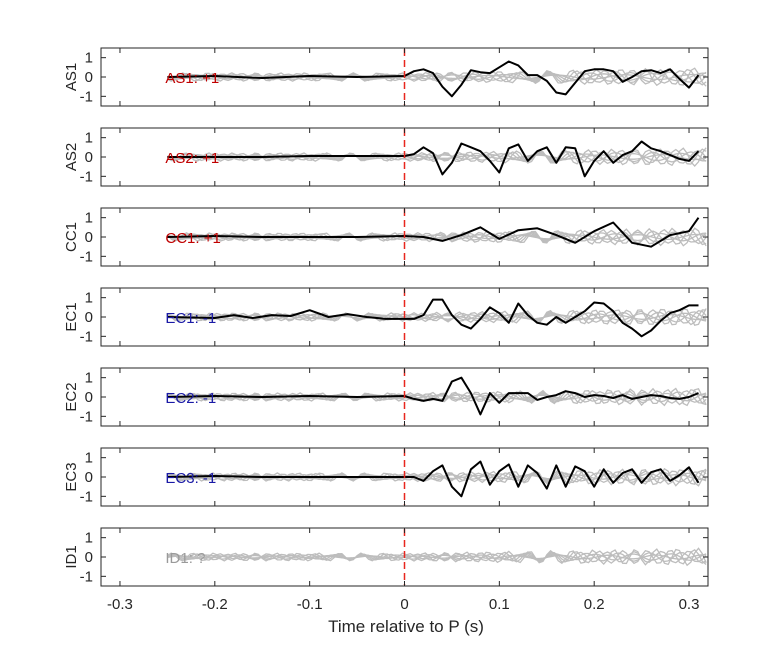 Image resolution: width=782 pixels, height=657 pixels. What do you see at coordinates (71, 556) in the screenshot?
I see `y-axis-label: ID1` at bounding box center [71, 556].